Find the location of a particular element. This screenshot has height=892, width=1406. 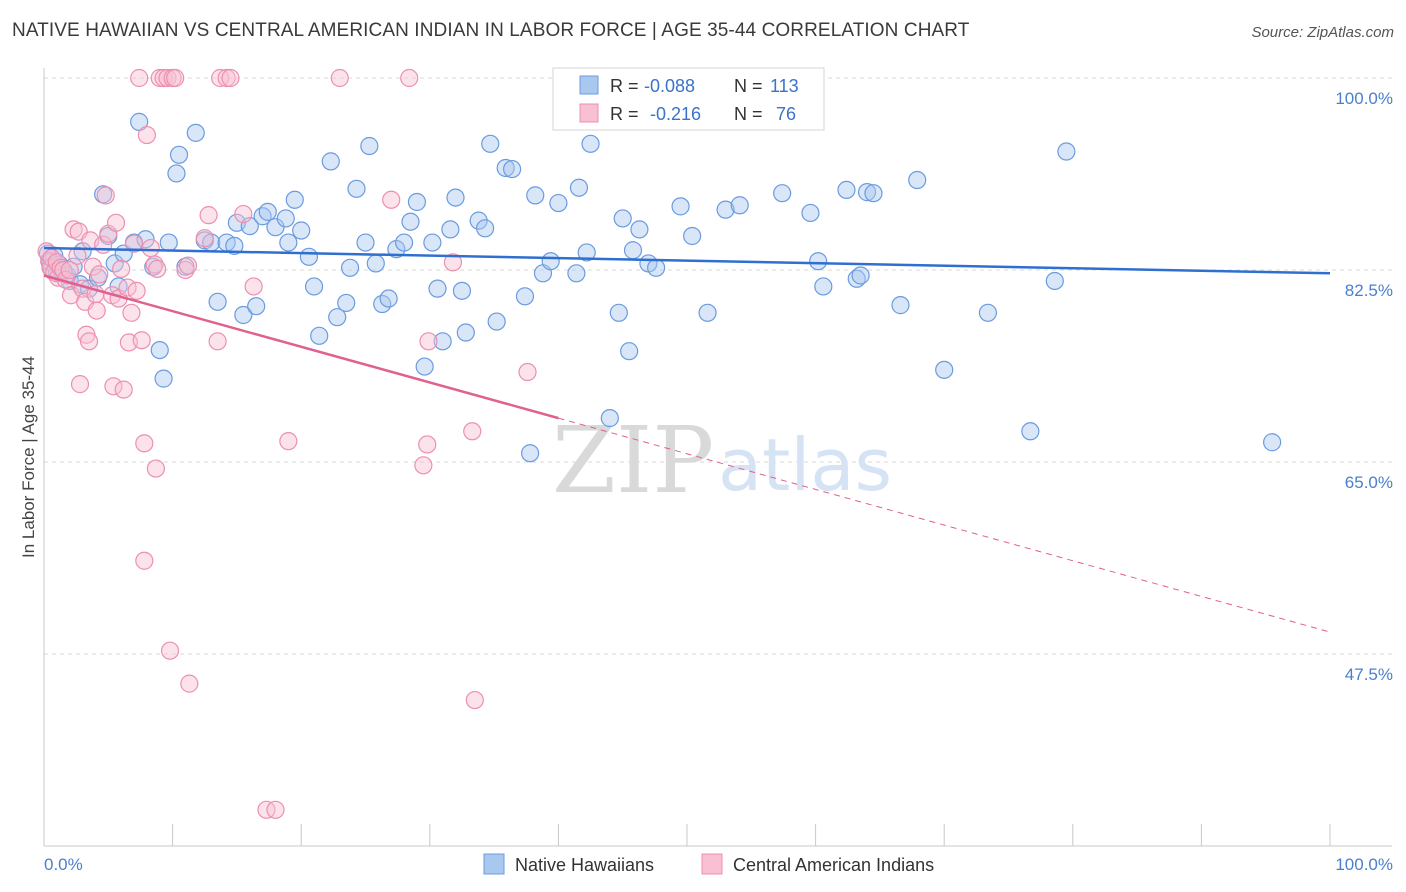

legend-label-native-hawaiians: Native Hawaiians is located at coordinates (584, 865).